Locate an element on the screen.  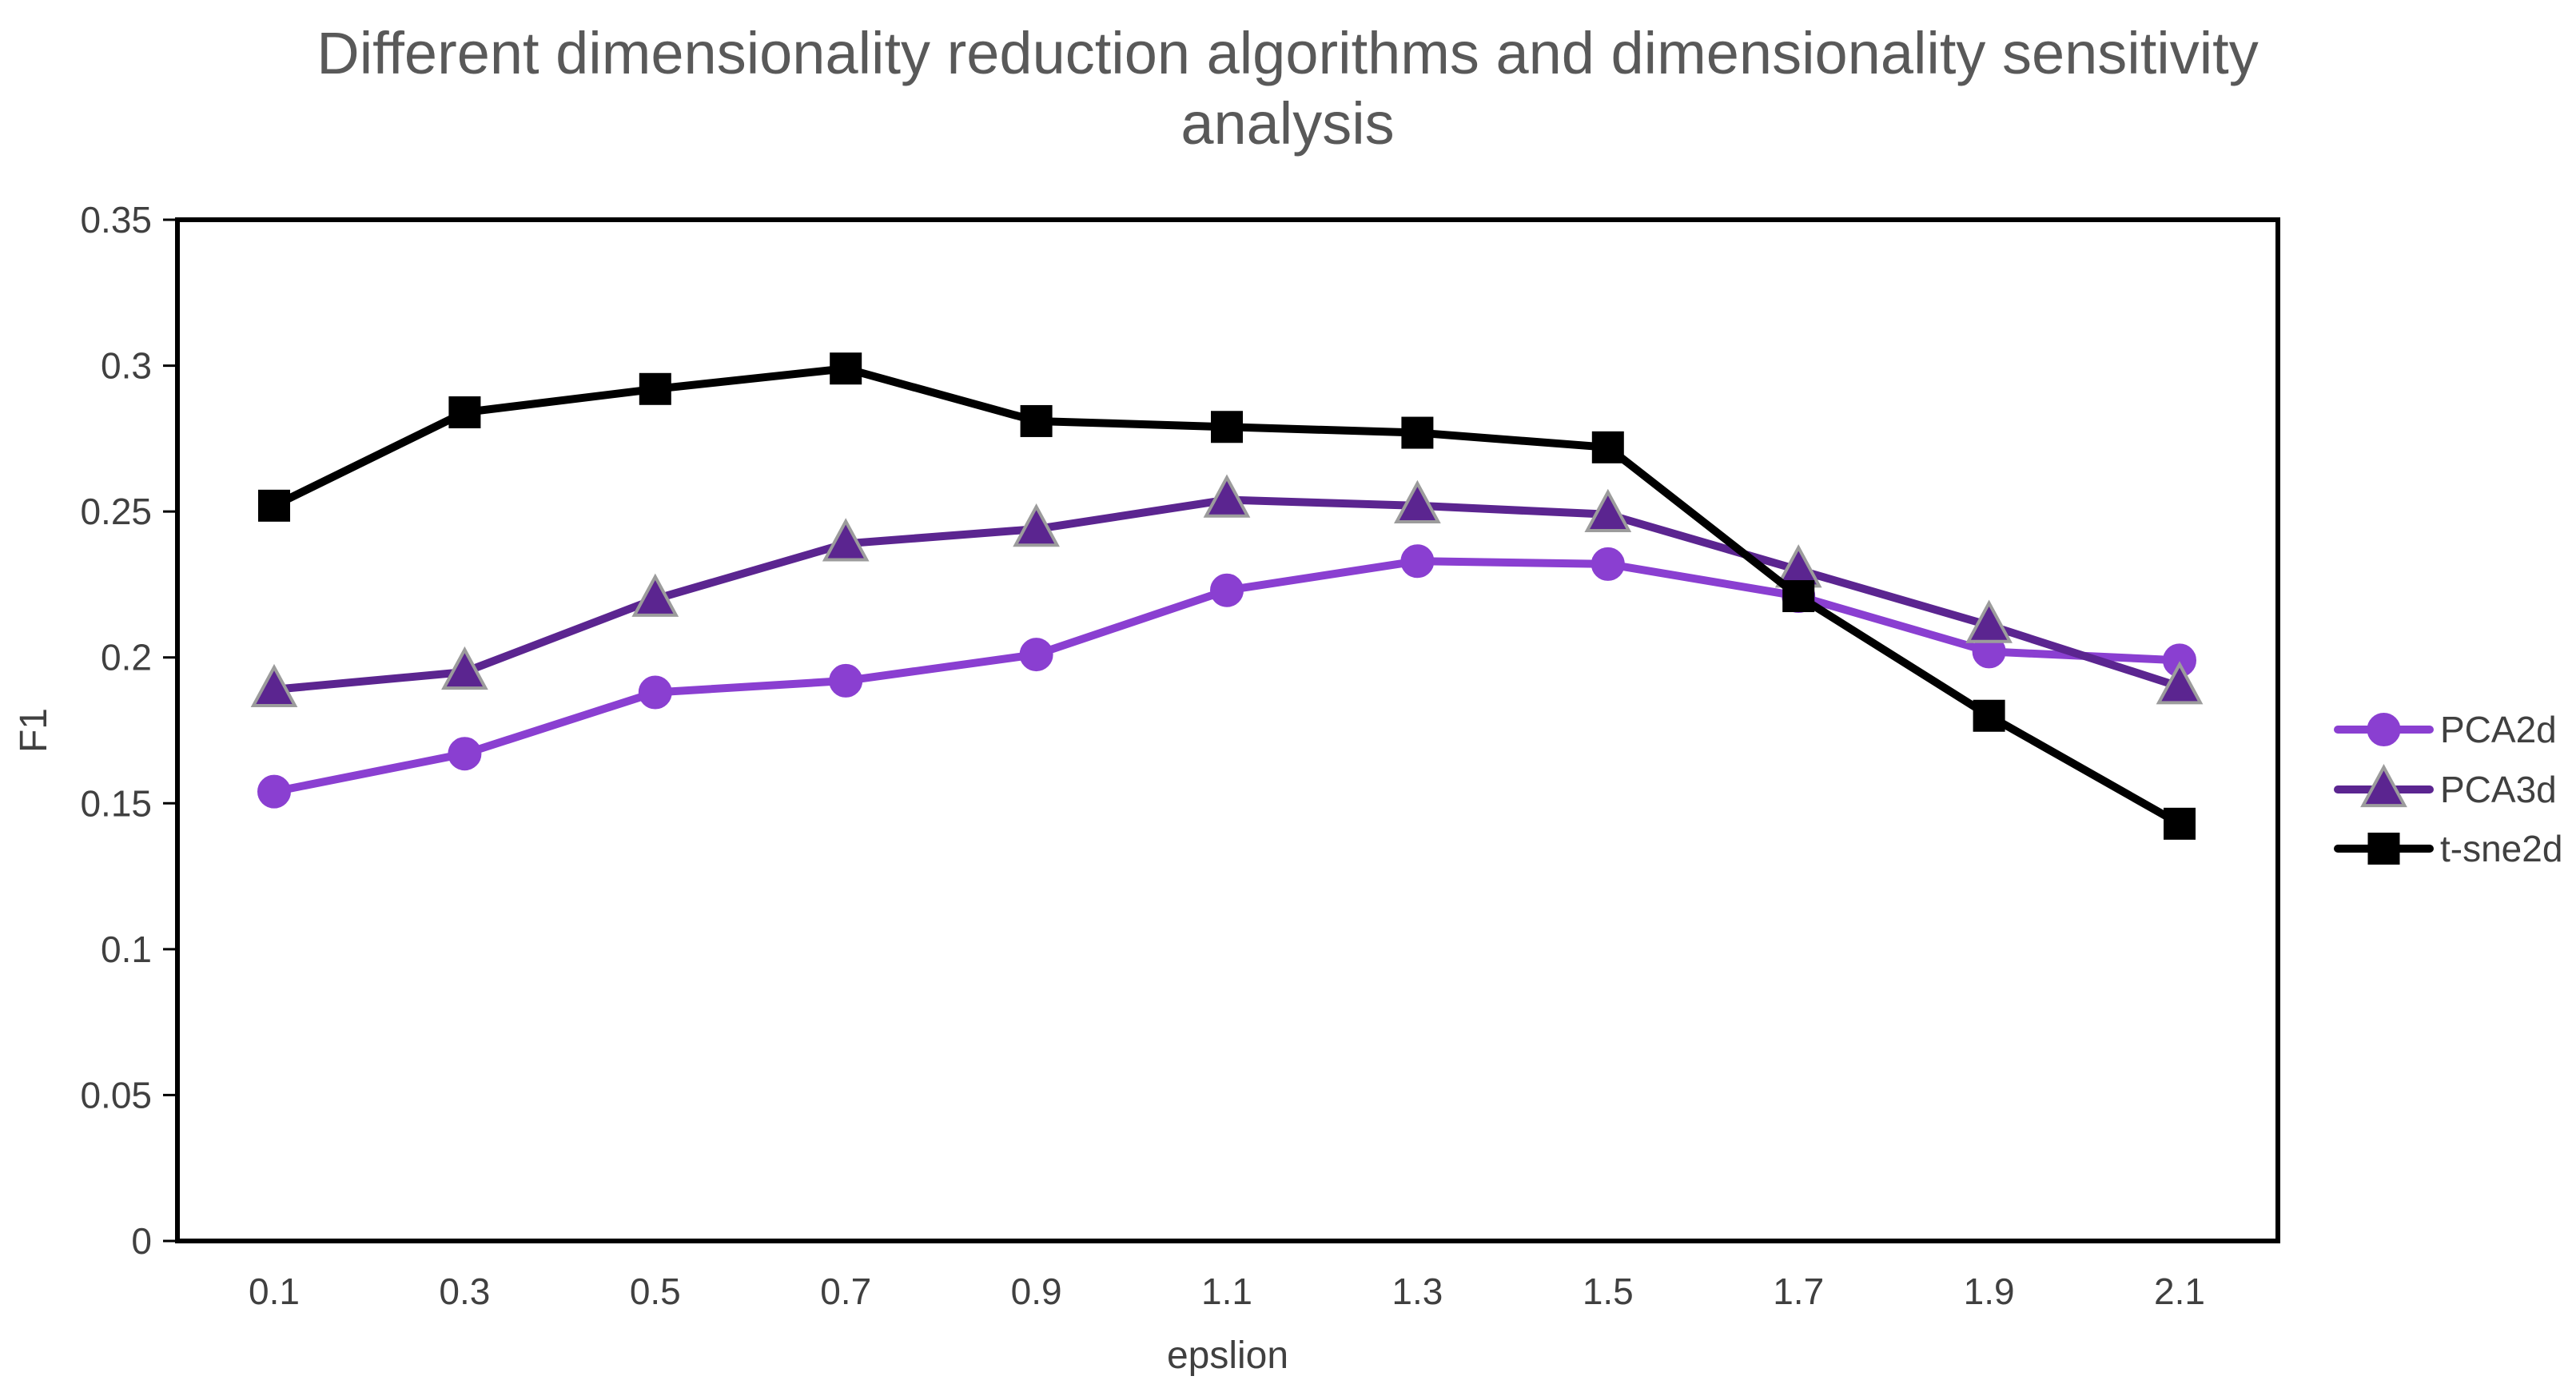
legend-label: PCA2d is located at coordinates (2498, 729).